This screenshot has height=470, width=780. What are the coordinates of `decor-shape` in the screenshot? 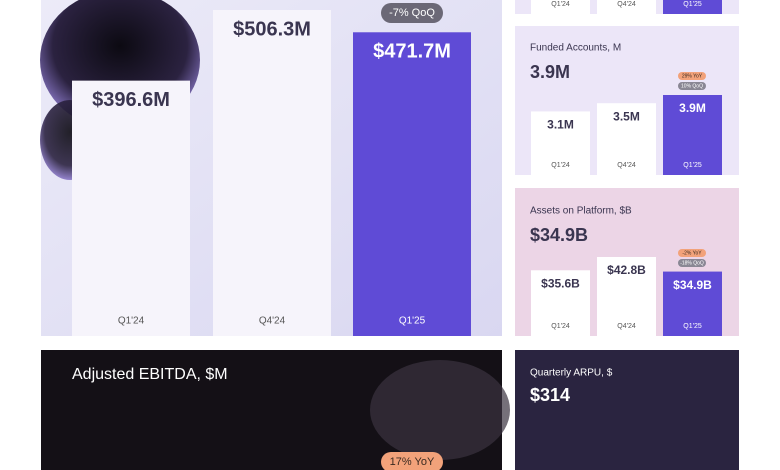 It's located at (440, 410).